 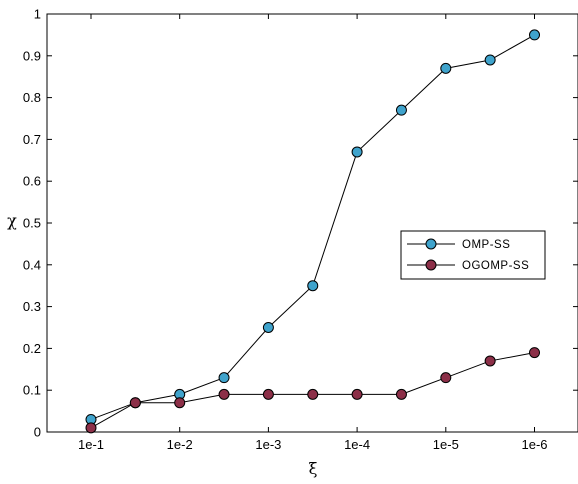 What do you see at coordinates (180, 444) in the screenshot?
I see `x-tick-label: 1e-2` at bounding box center [180, 444].